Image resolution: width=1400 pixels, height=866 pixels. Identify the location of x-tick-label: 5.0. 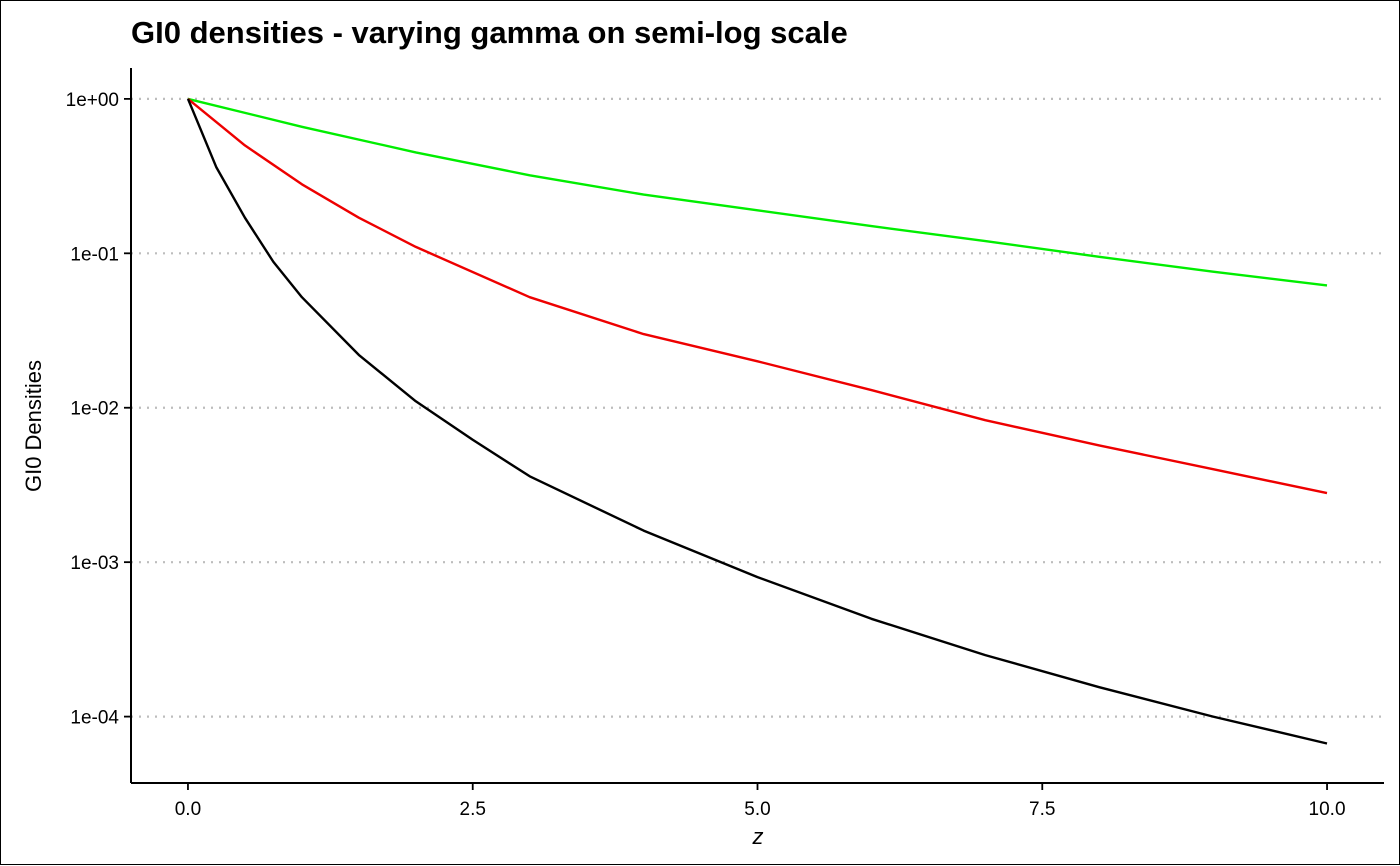
(757, 809).